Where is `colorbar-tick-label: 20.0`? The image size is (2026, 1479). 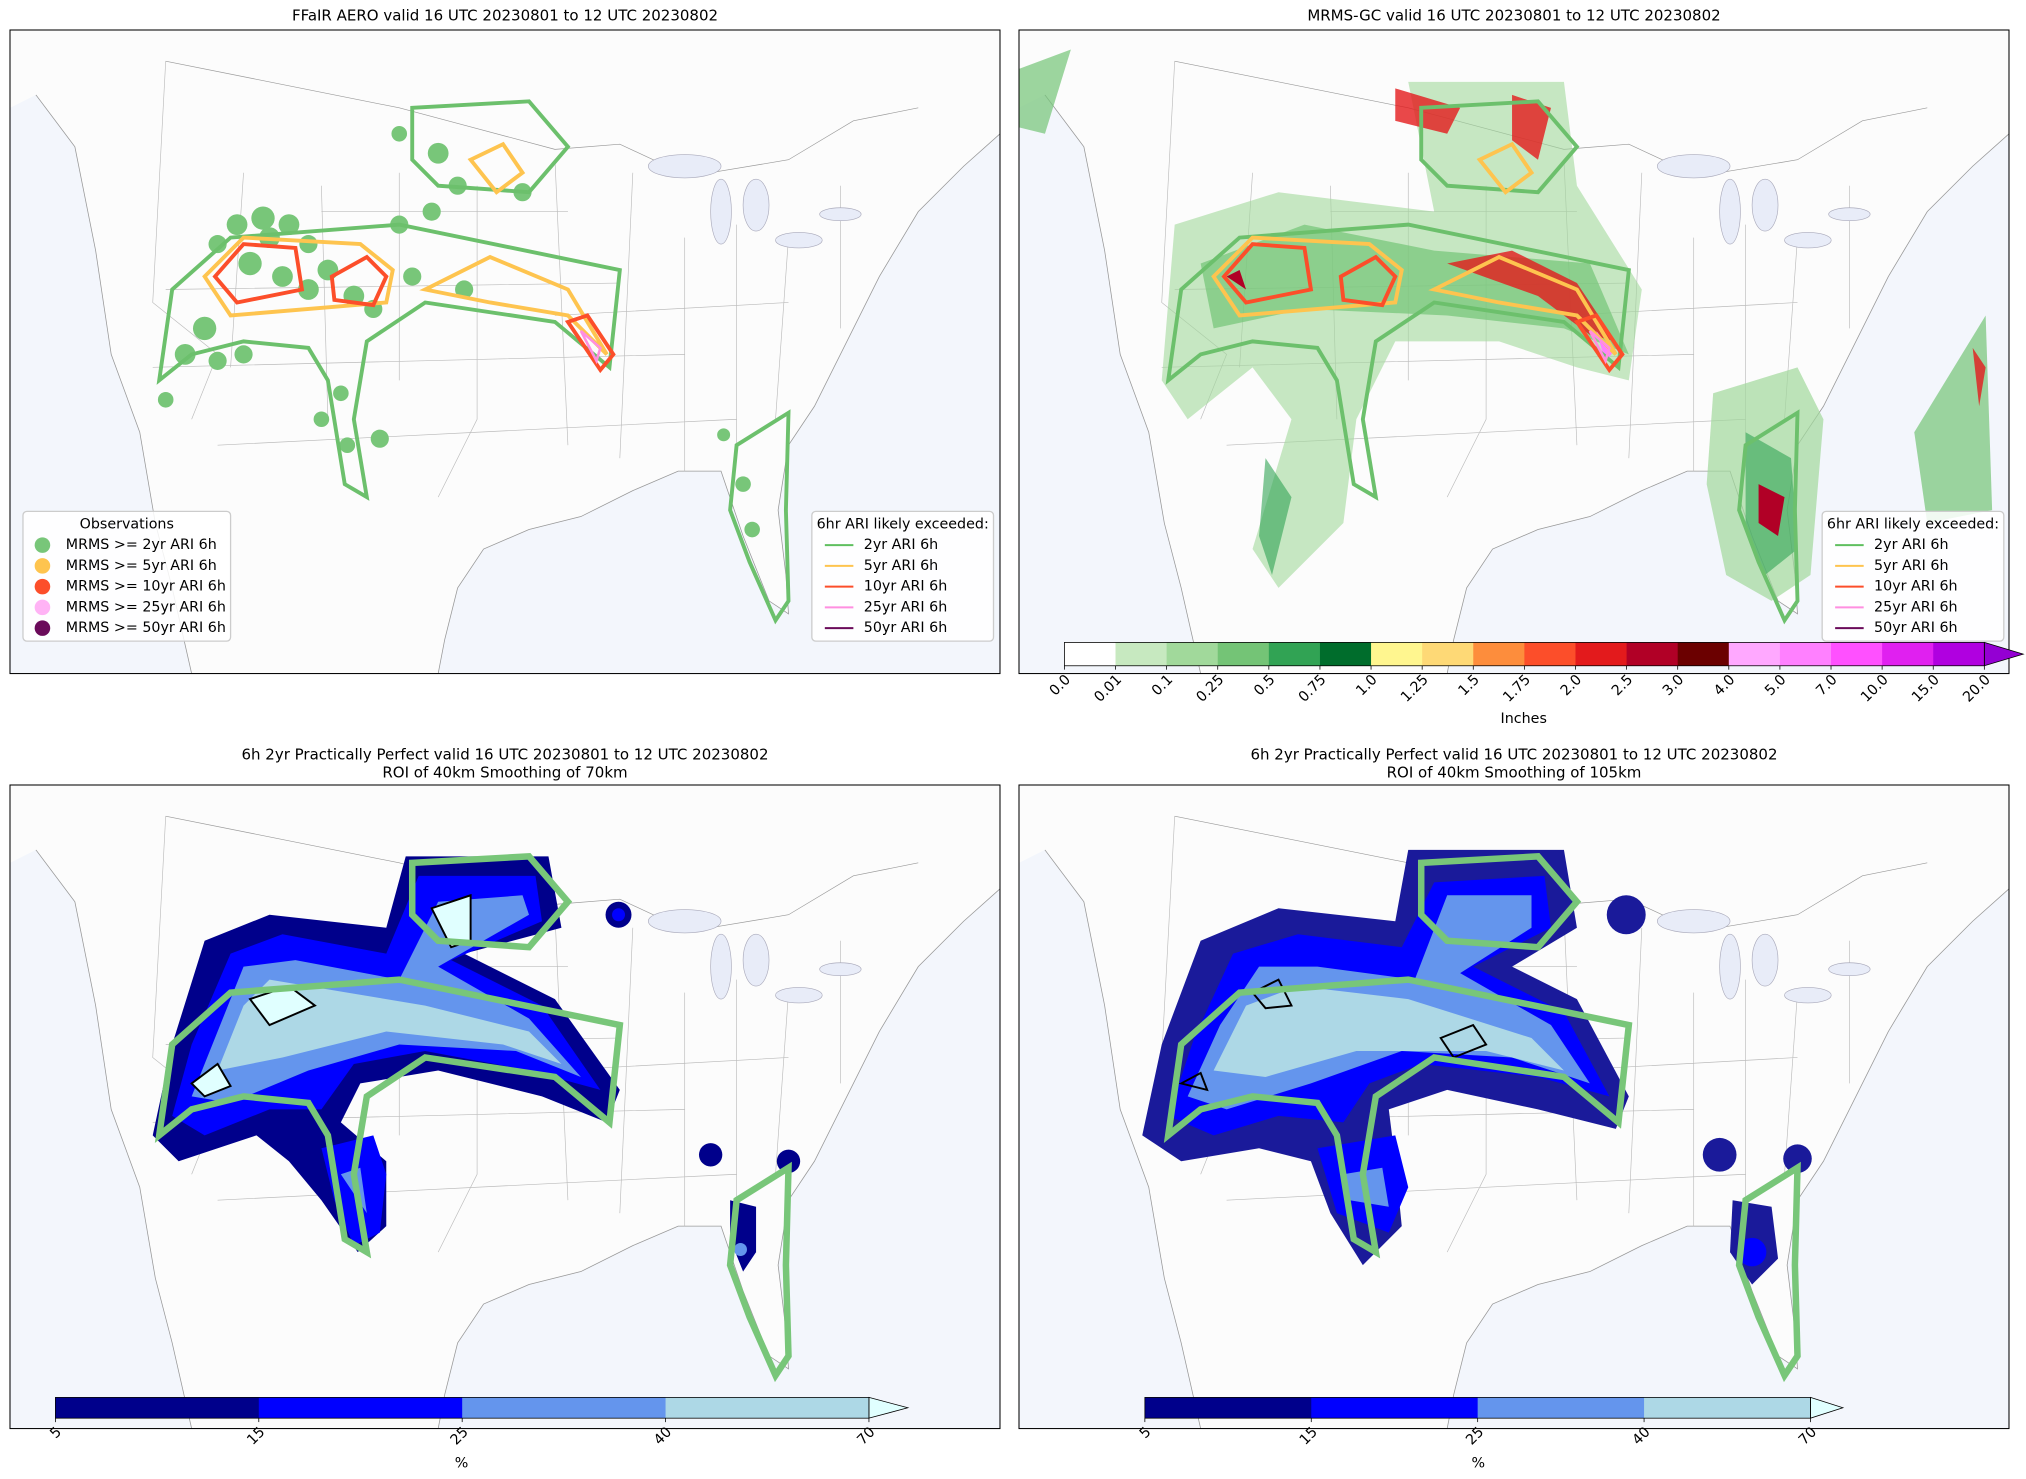 colorbar-tick-label: 20.0 is located at coordinates (1977, 689).